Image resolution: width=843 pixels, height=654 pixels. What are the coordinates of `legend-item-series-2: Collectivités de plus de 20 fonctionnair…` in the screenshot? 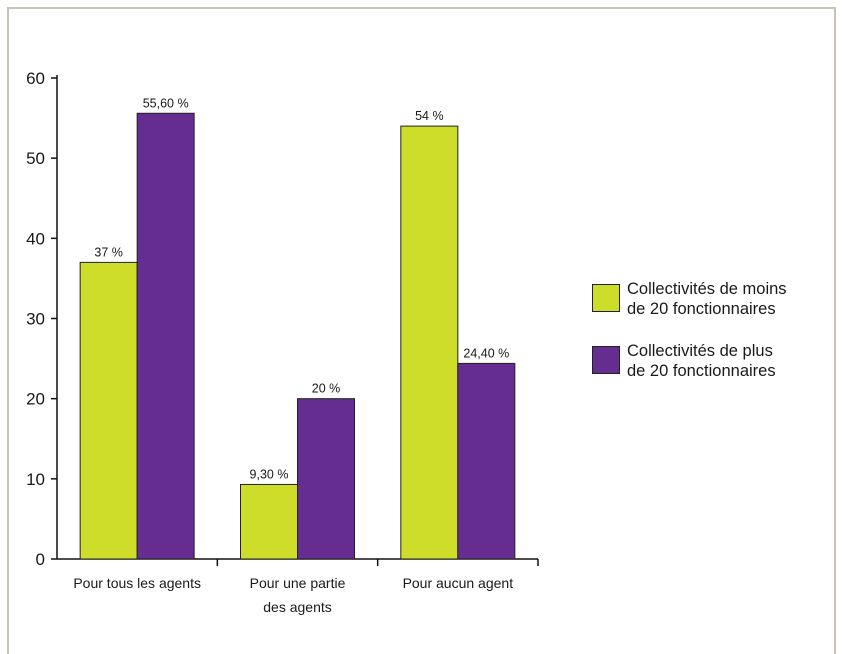 It's located at (712, 361).